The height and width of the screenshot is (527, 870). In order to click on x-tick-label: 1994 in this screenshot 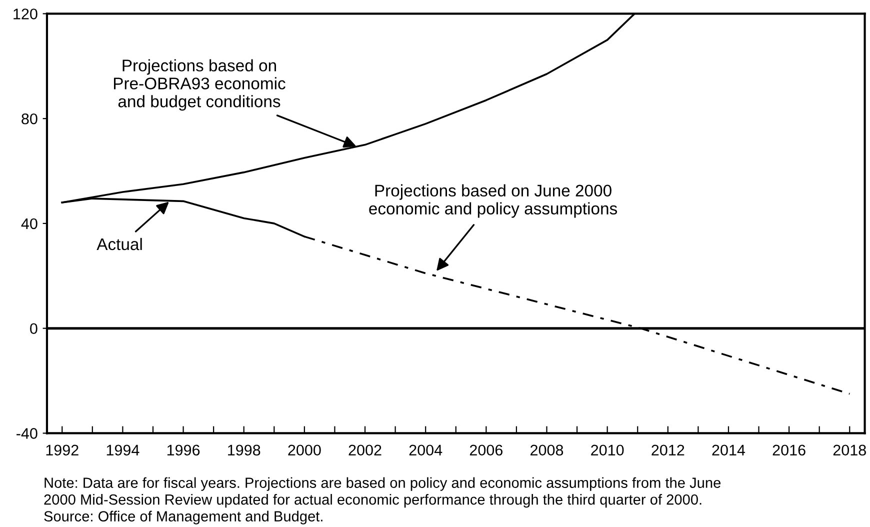, I will do `click(123, 450)`.